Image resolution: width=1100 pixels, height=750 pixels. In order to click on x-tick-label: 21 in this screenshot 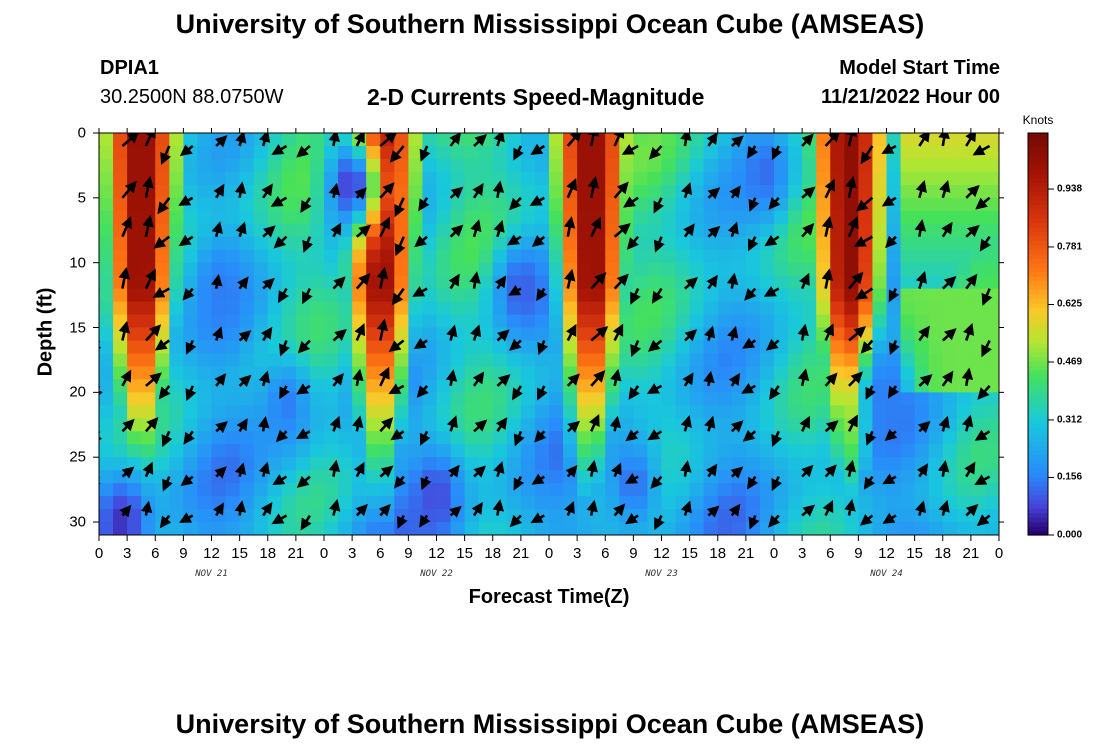, I will do `click(746, 553)`.